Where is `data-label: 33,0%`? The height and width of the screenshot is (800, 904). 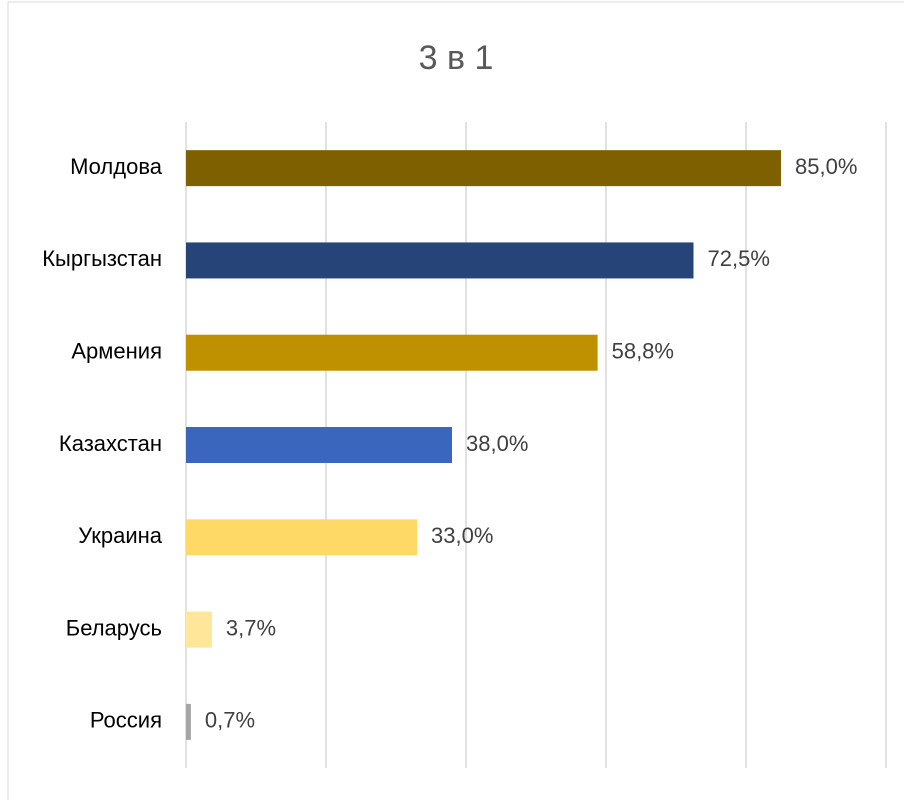 data-label: 33,0% is located at coordinates (462, 535).